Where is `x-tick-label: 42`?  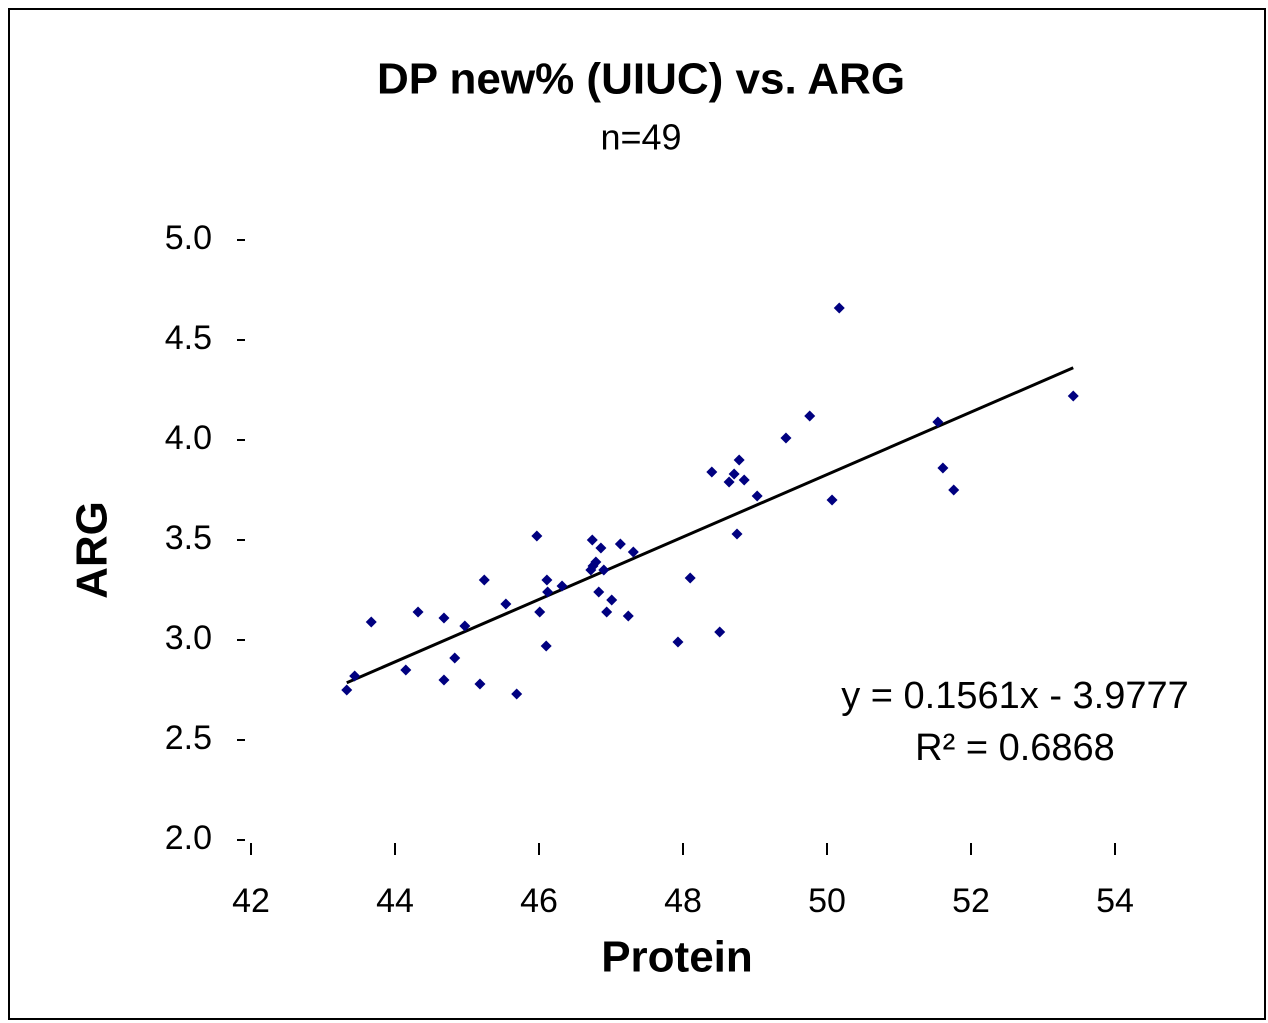 x-tick-label: 42 is located at coordinates (251, 901).